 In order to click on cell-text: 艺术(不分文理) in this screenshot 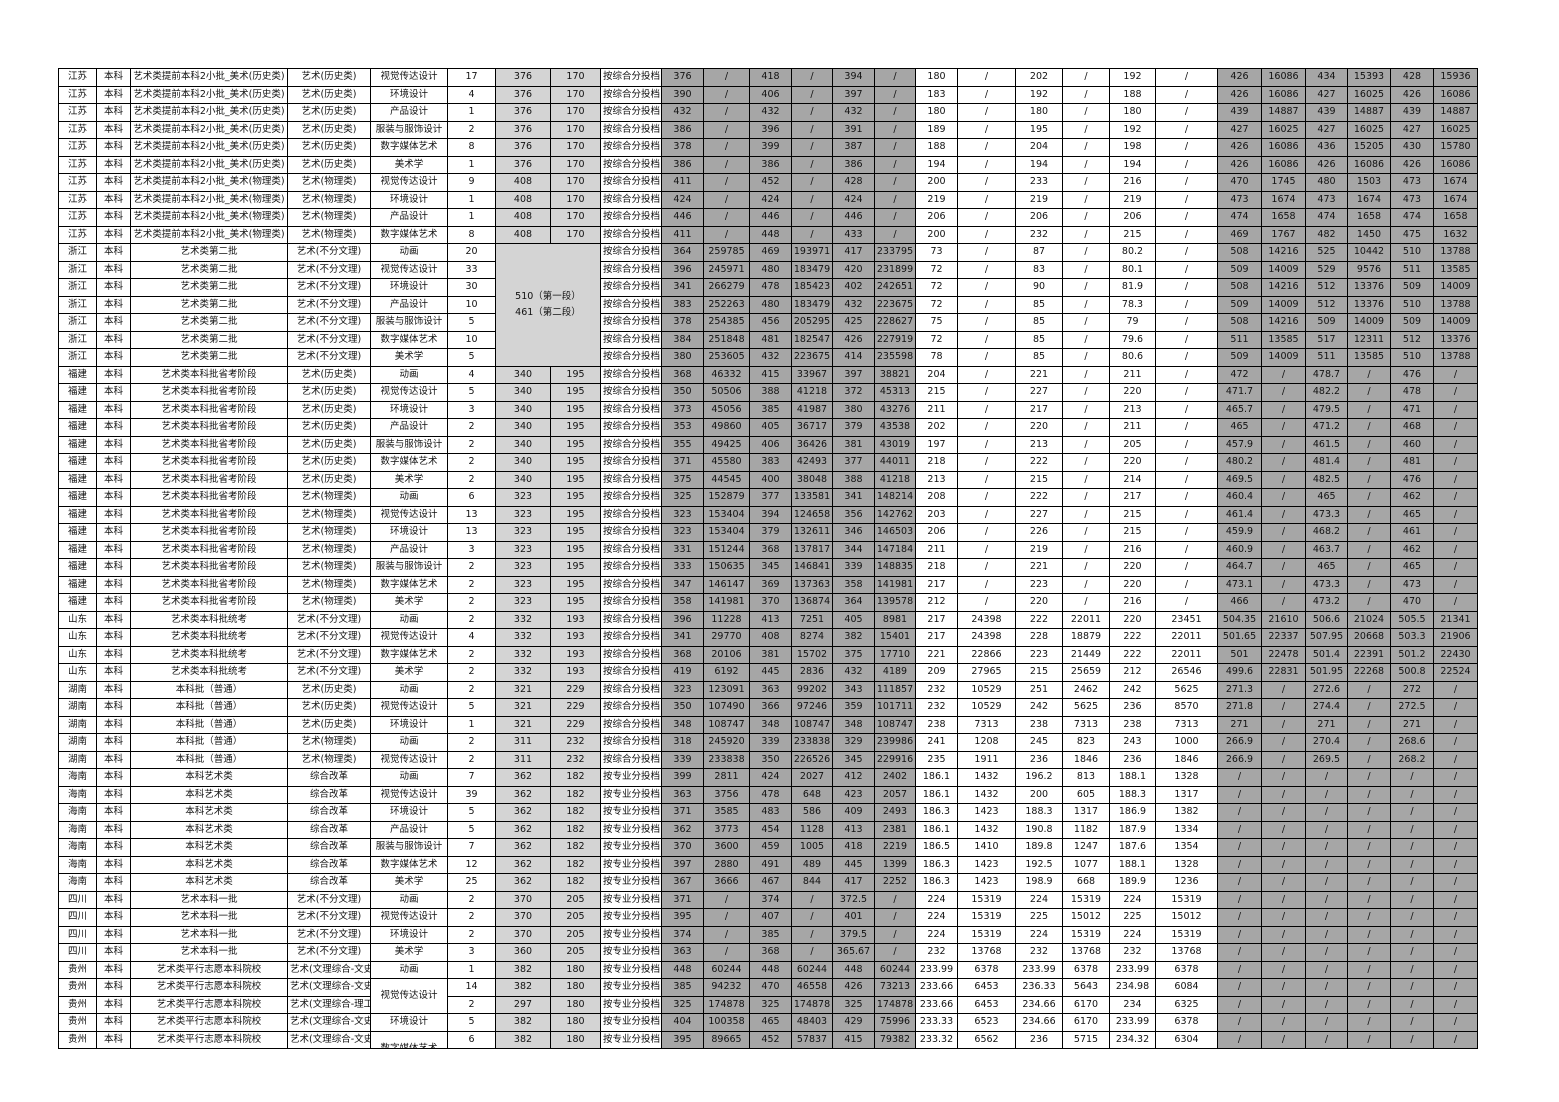, I will do `click(329, 619)`.